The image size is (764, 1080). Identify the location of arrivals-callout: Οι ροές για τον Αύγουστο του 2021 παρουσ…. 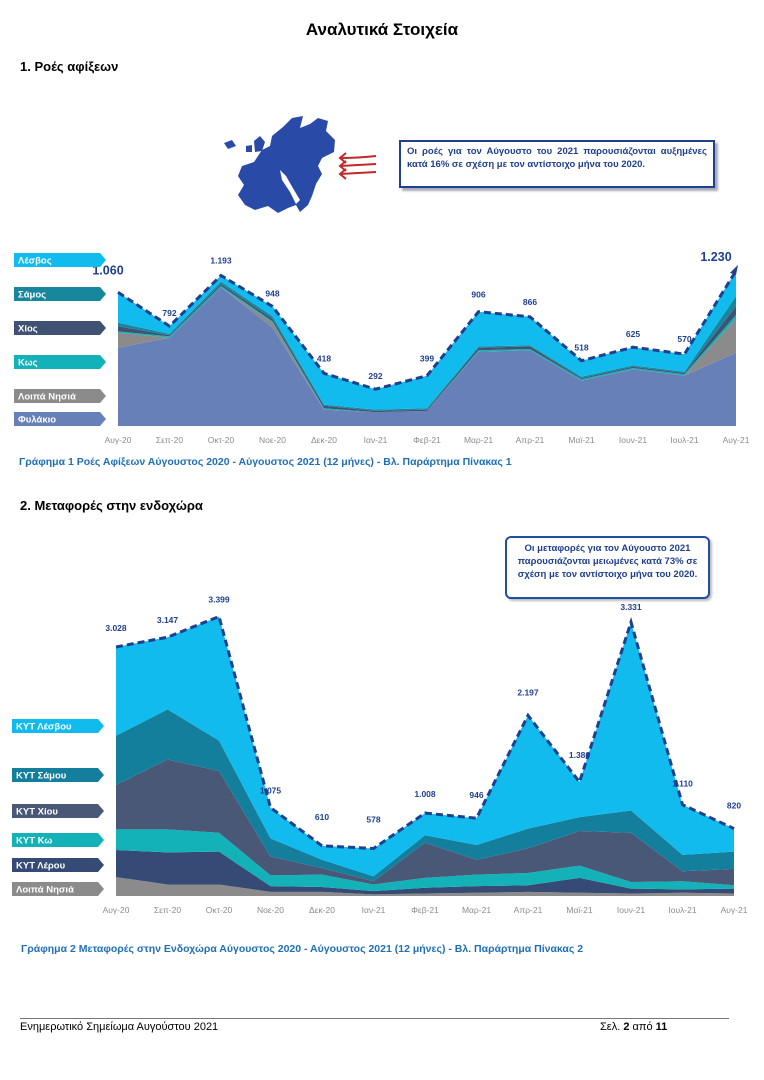
(557, 164).